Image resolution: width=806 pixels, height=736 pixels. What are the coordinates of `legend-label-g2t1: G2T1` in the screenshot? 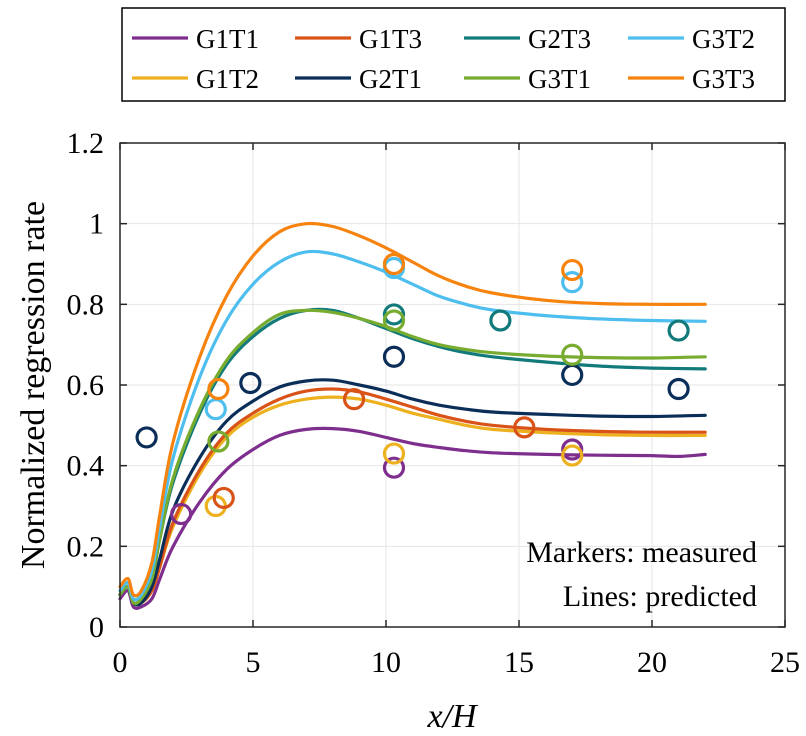 It's located at (390, 79).